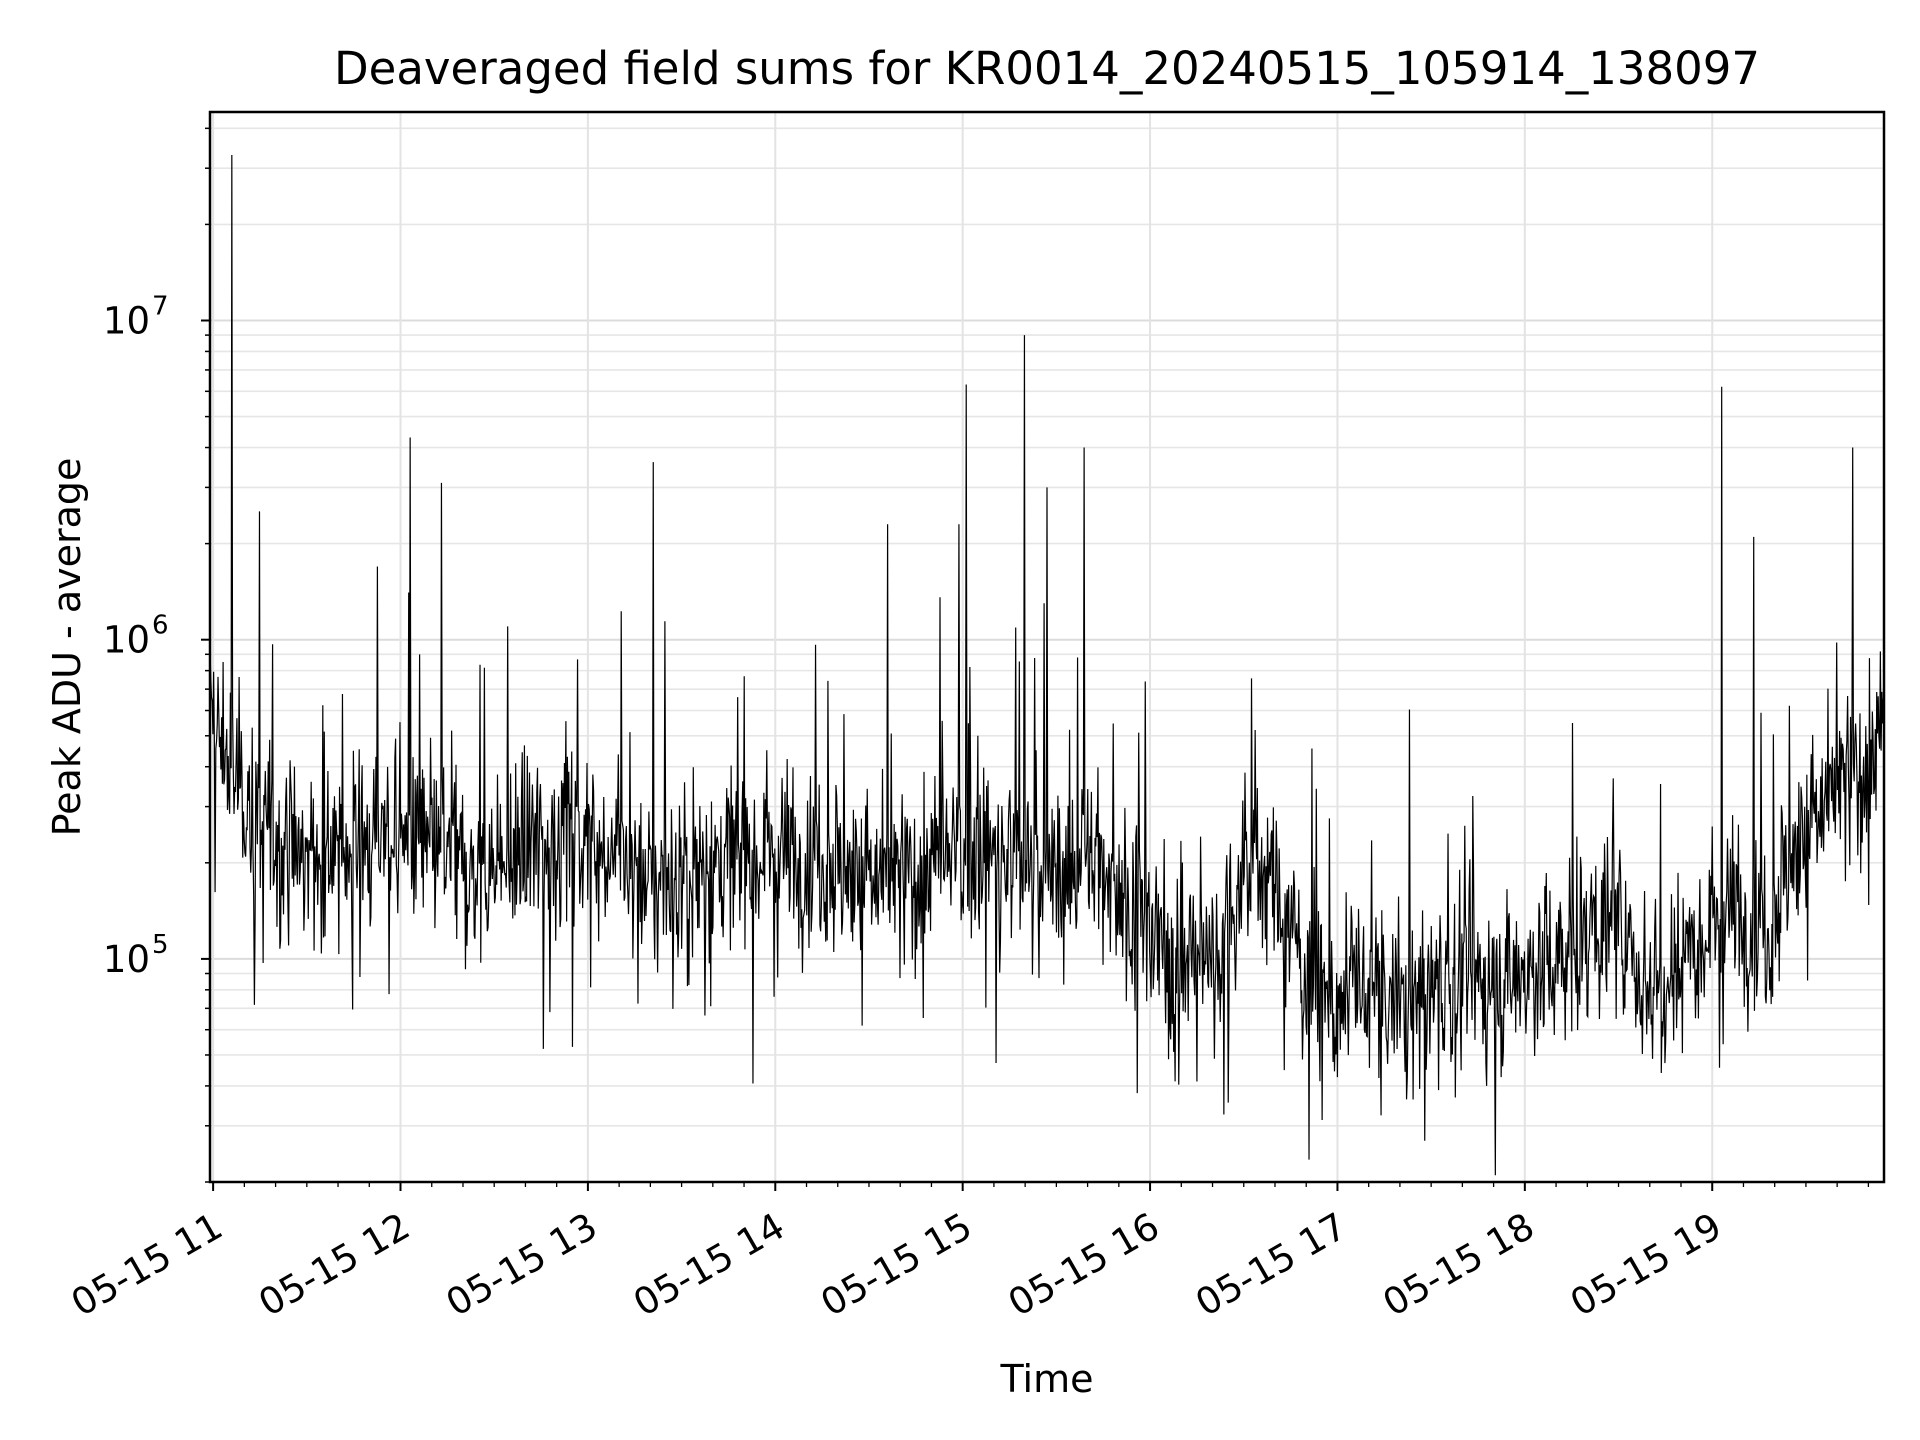  Describe the element at coordinates (160, 307) in the screenshot. I see `y-tick-exponent: 7` at that location.